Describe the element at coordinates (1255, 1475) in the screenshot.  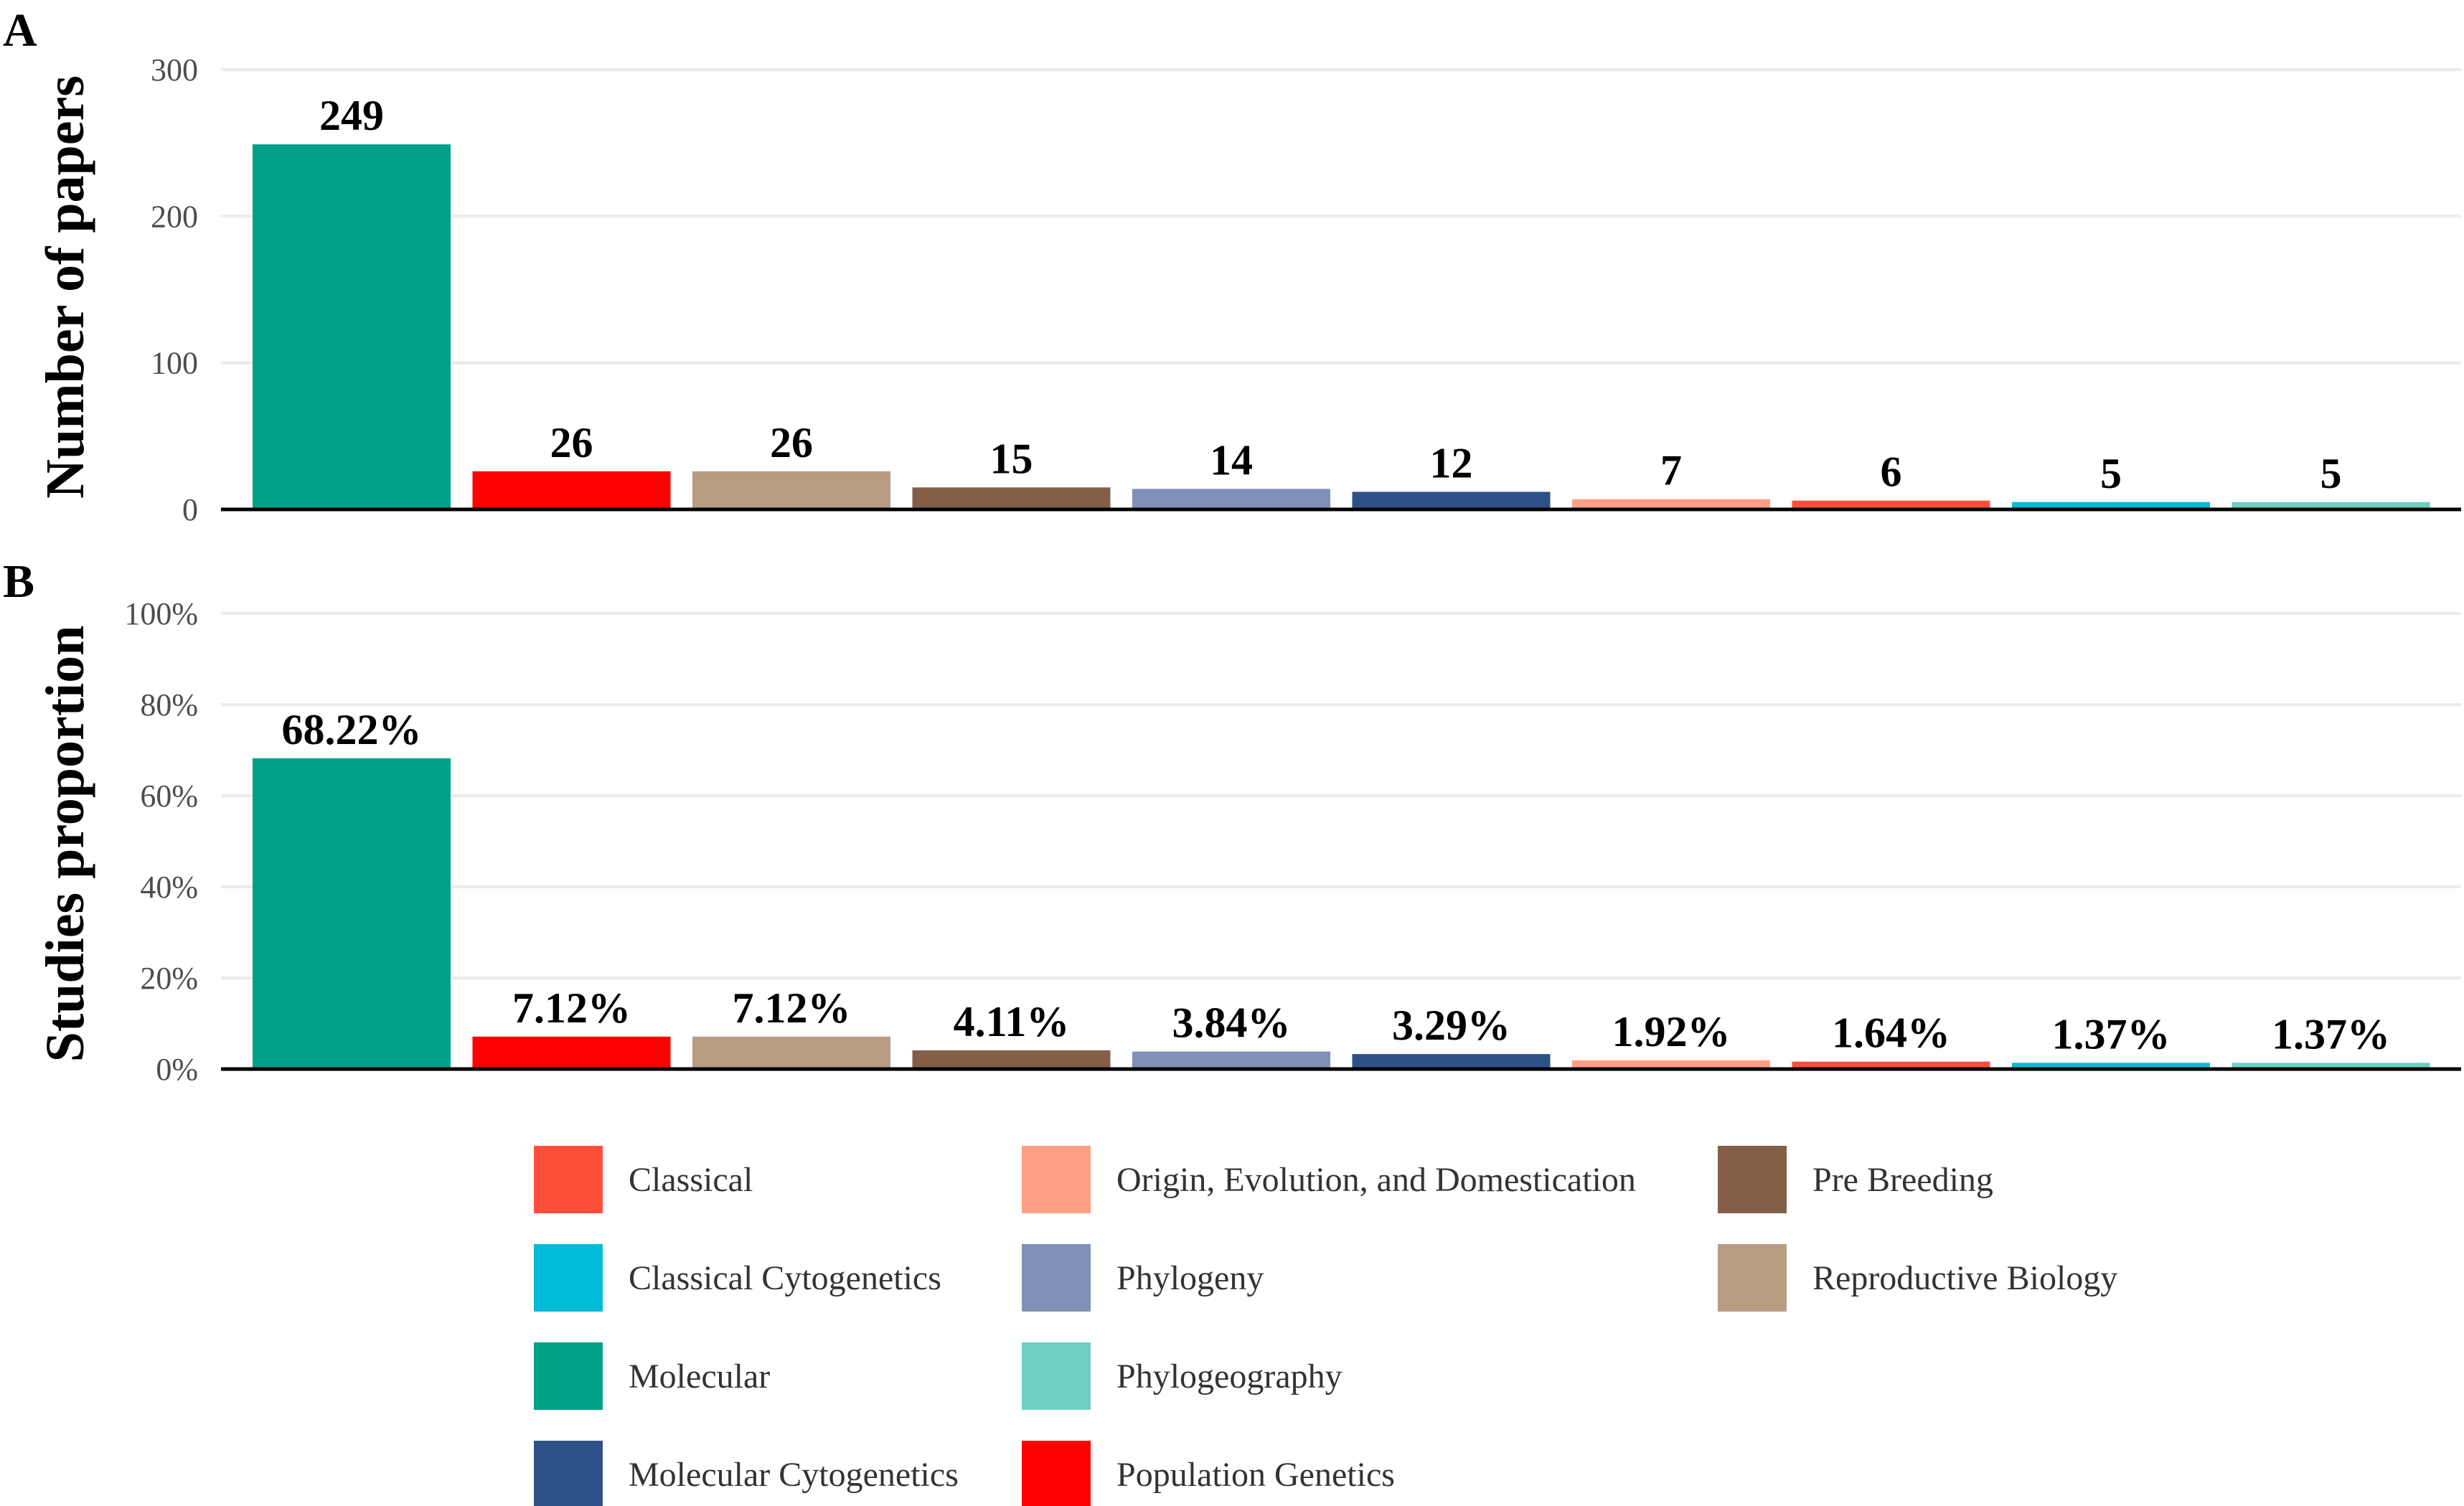
I see `legend-label: Population Genetics` at that location.